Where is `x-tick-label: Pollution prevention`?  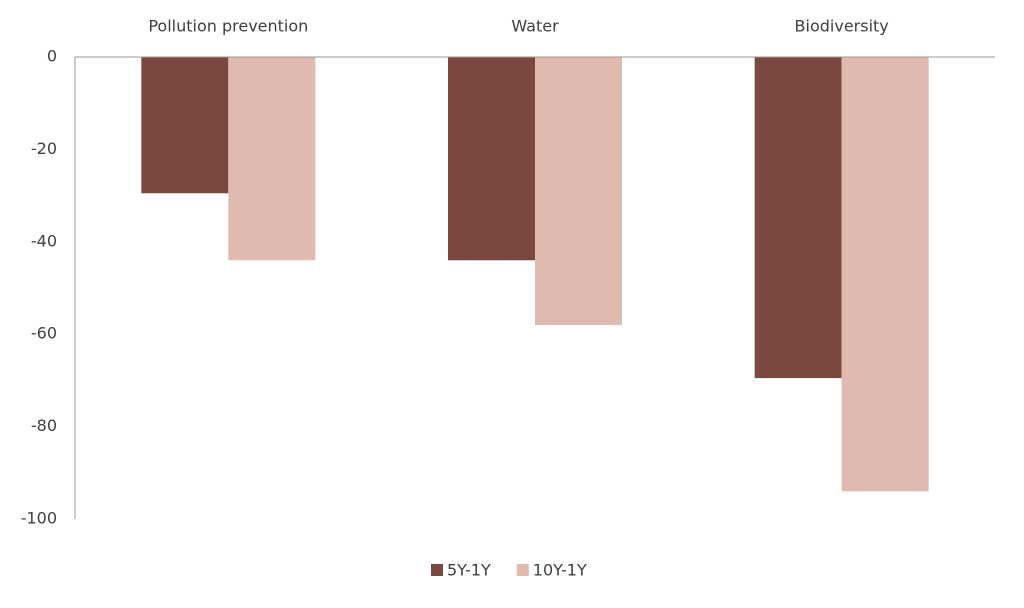 x-tick-label: Pollution prevention is located at coordinates (228, 26).